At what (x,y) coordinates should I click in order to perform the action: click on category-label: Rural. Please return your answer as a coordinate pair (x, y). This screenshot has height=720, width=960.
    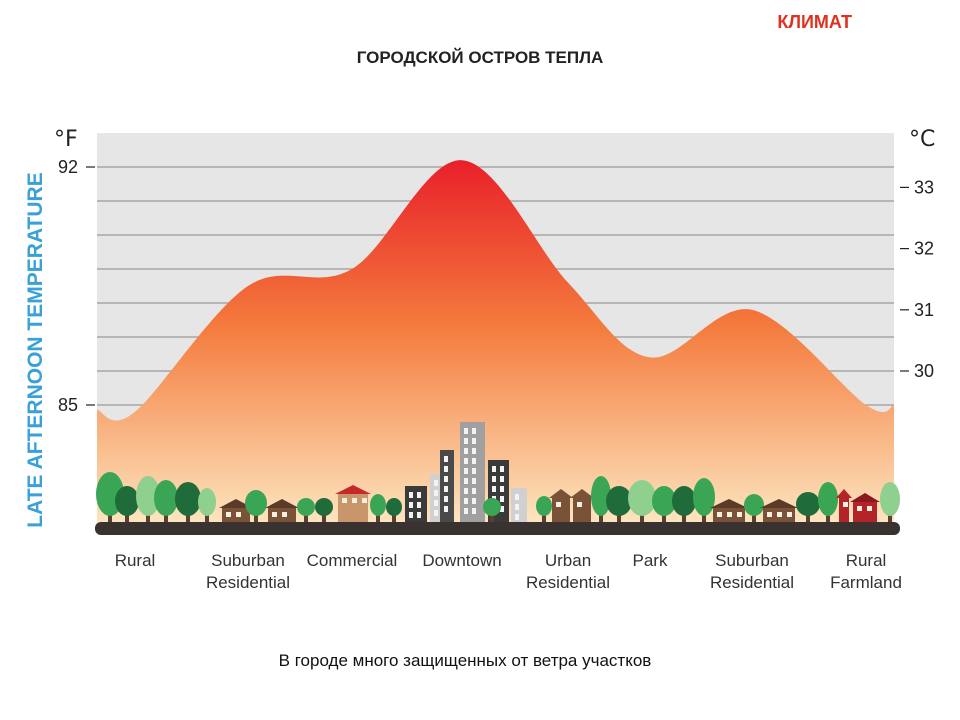
    Looking at the image, I should click on (135, 560).